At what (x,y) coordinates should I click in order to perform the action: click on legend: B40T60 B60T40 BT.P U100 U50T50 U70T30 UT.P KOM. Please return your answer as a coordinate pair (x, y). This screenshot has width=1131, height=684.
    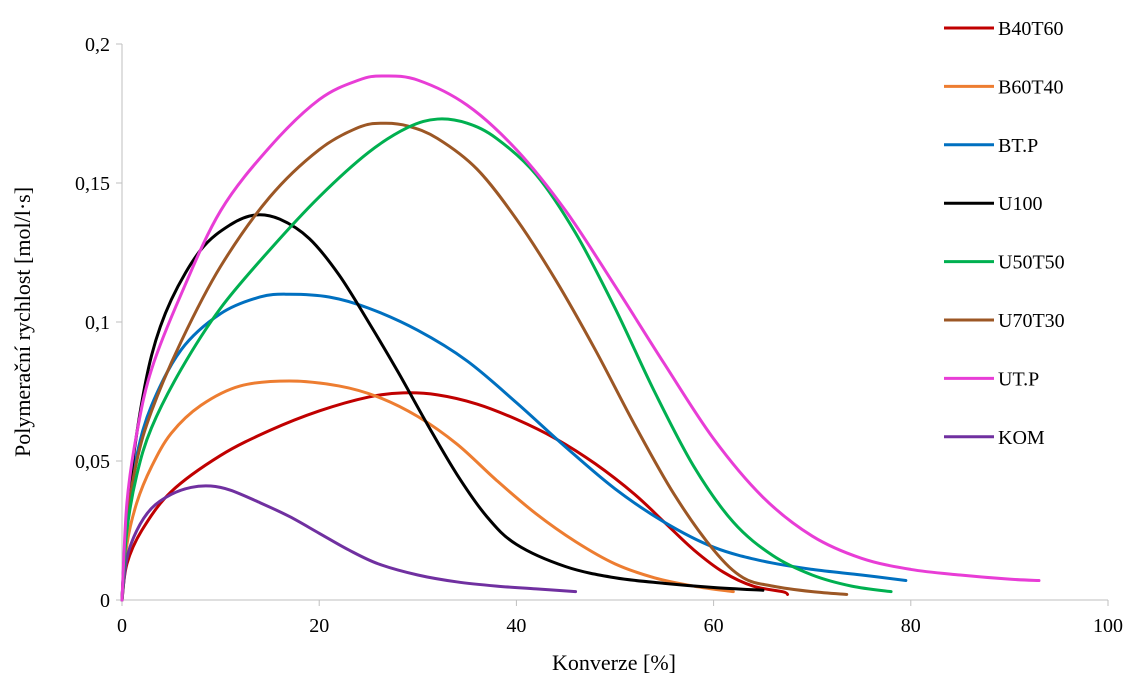
    Looking at the image, I should click on (1004, 233).